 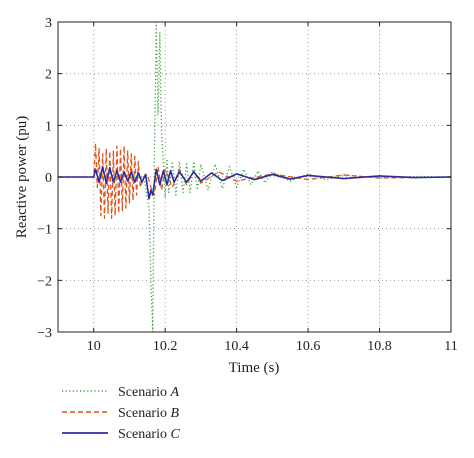 I want to click on x-tick-label: 10.8, so click(x=379, y=346).